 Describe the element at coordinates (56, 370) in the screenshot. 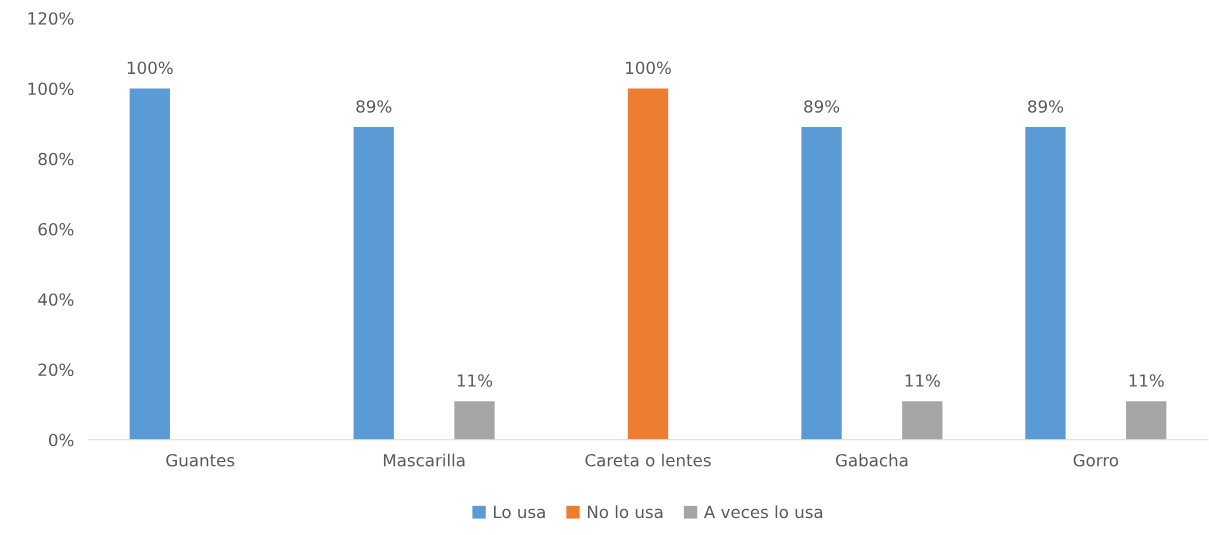

I see `y-tick-label: 20%` at that location.